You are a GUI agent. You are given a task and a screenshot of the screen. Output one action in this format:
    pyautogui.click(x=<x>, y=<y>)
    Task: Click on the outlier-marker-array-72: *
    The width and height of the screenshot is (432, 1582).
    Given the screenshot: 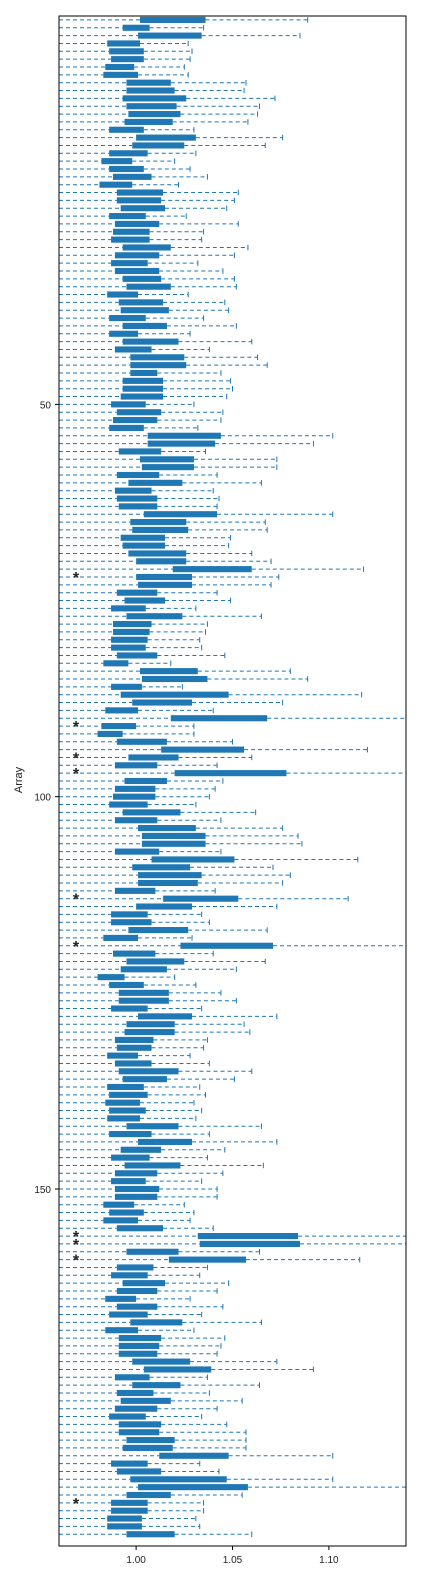 What is the action you would take?
    pyautogui.click(x=76, y=578)
    